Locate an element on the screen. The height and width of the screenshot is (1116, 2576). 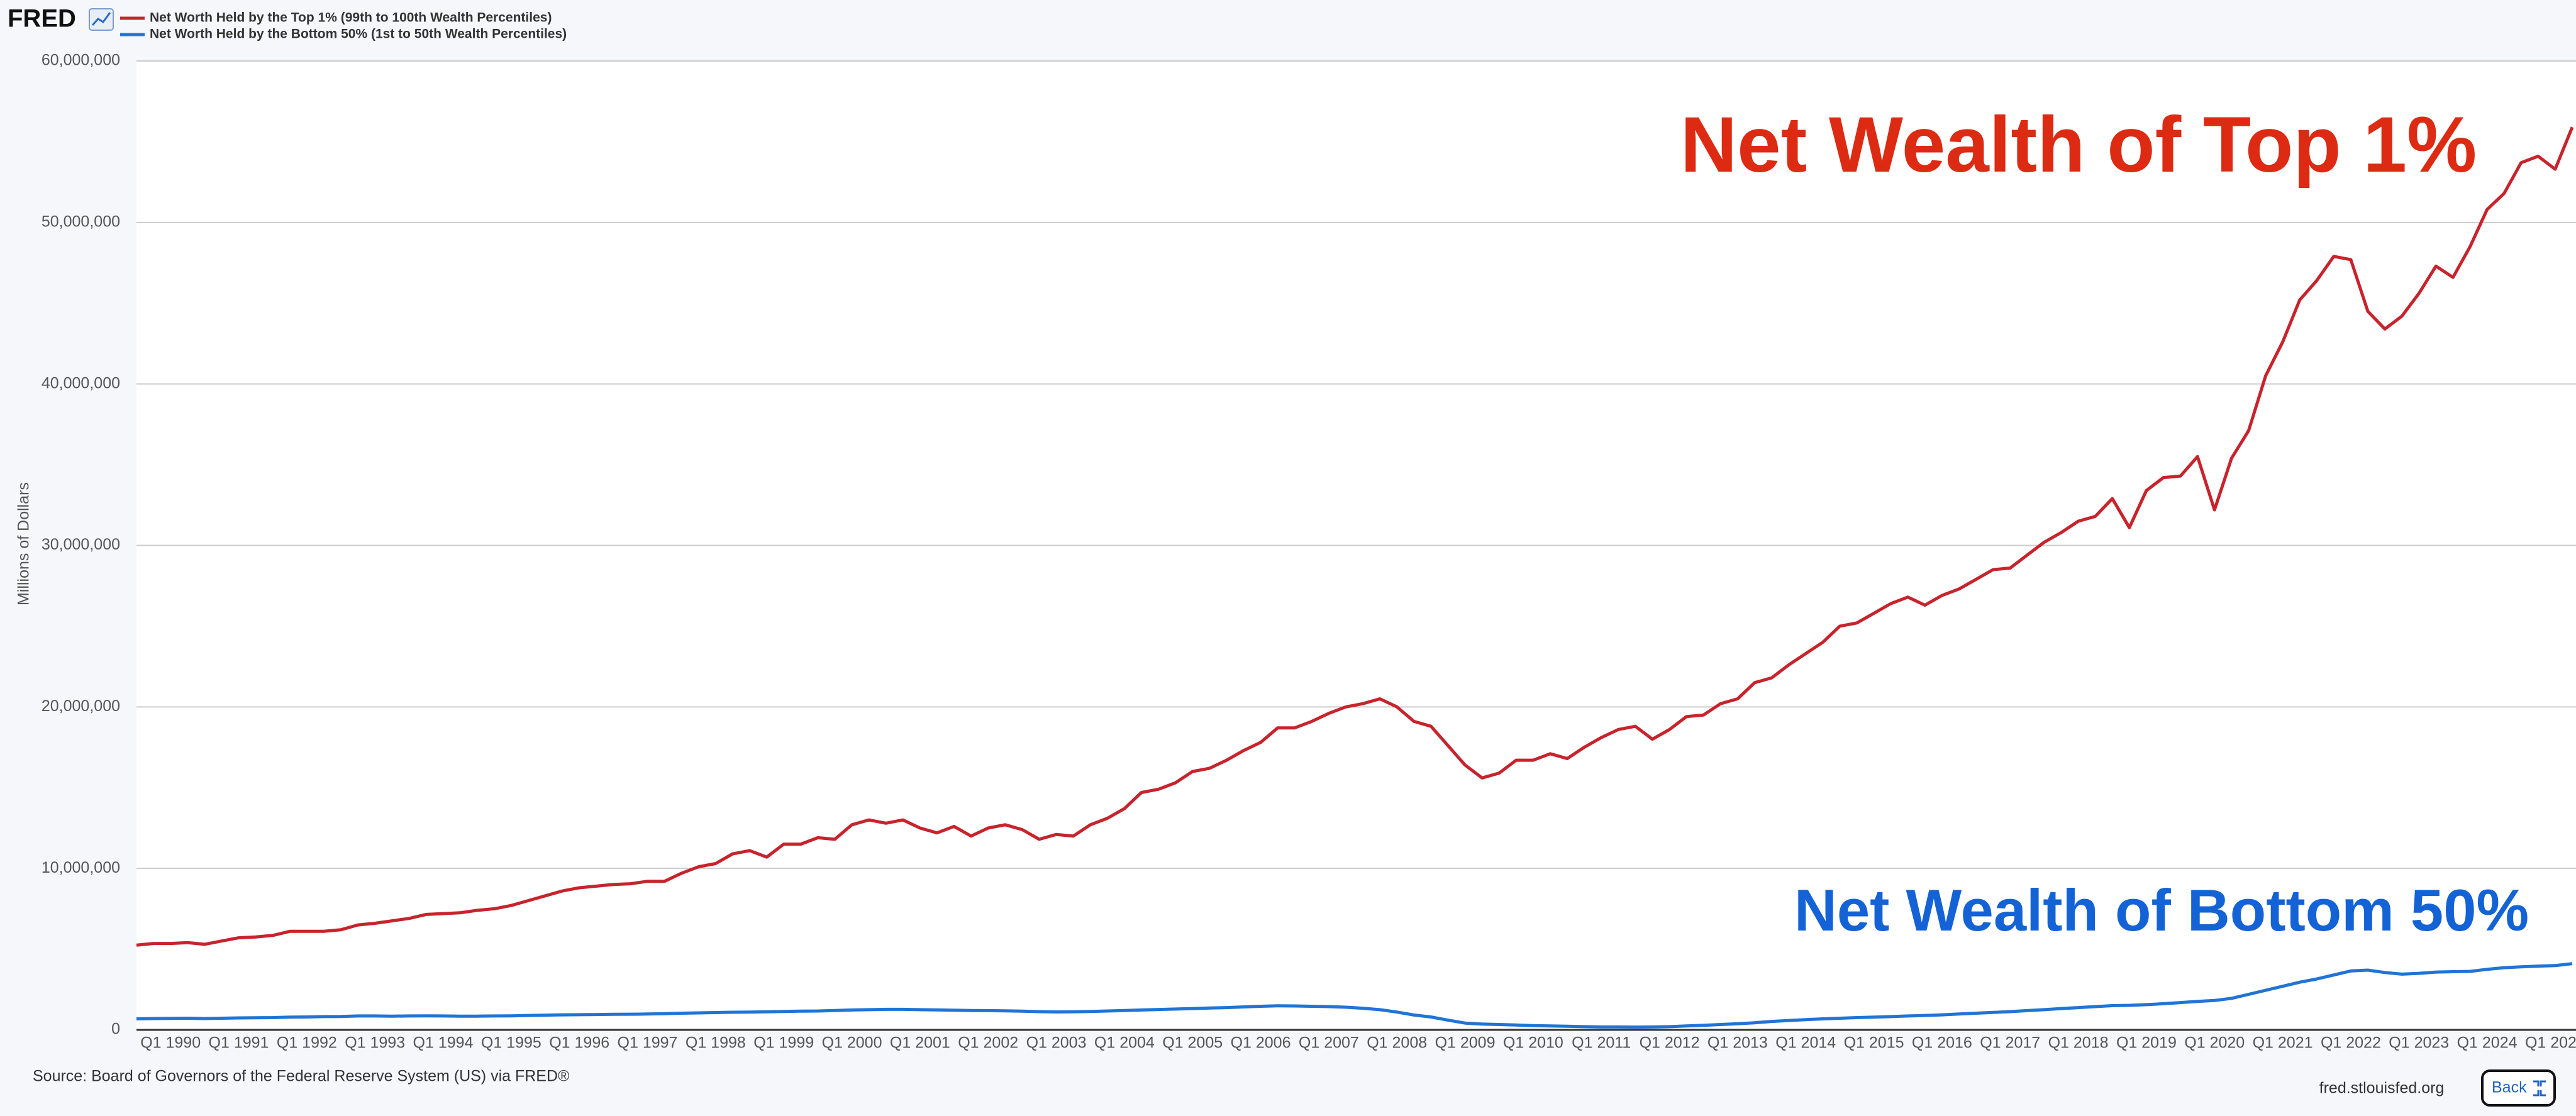
annotation: Net Wealth of Bottom 50% is located at coordinates (2161, 910).